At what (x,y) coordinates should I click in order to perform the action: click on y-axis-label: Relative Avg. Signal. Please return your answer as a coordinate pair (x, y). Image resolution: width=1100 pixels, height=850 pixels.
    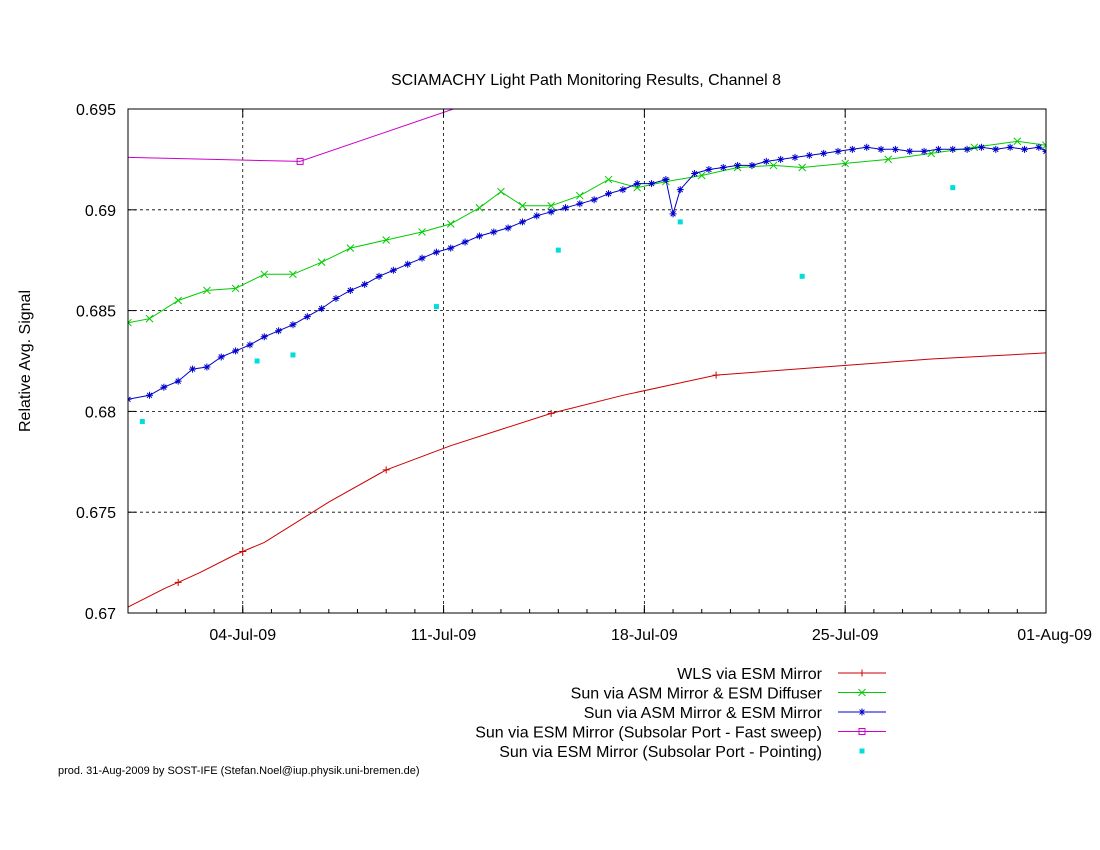
    Looking at the image, I should click on (25, 361).